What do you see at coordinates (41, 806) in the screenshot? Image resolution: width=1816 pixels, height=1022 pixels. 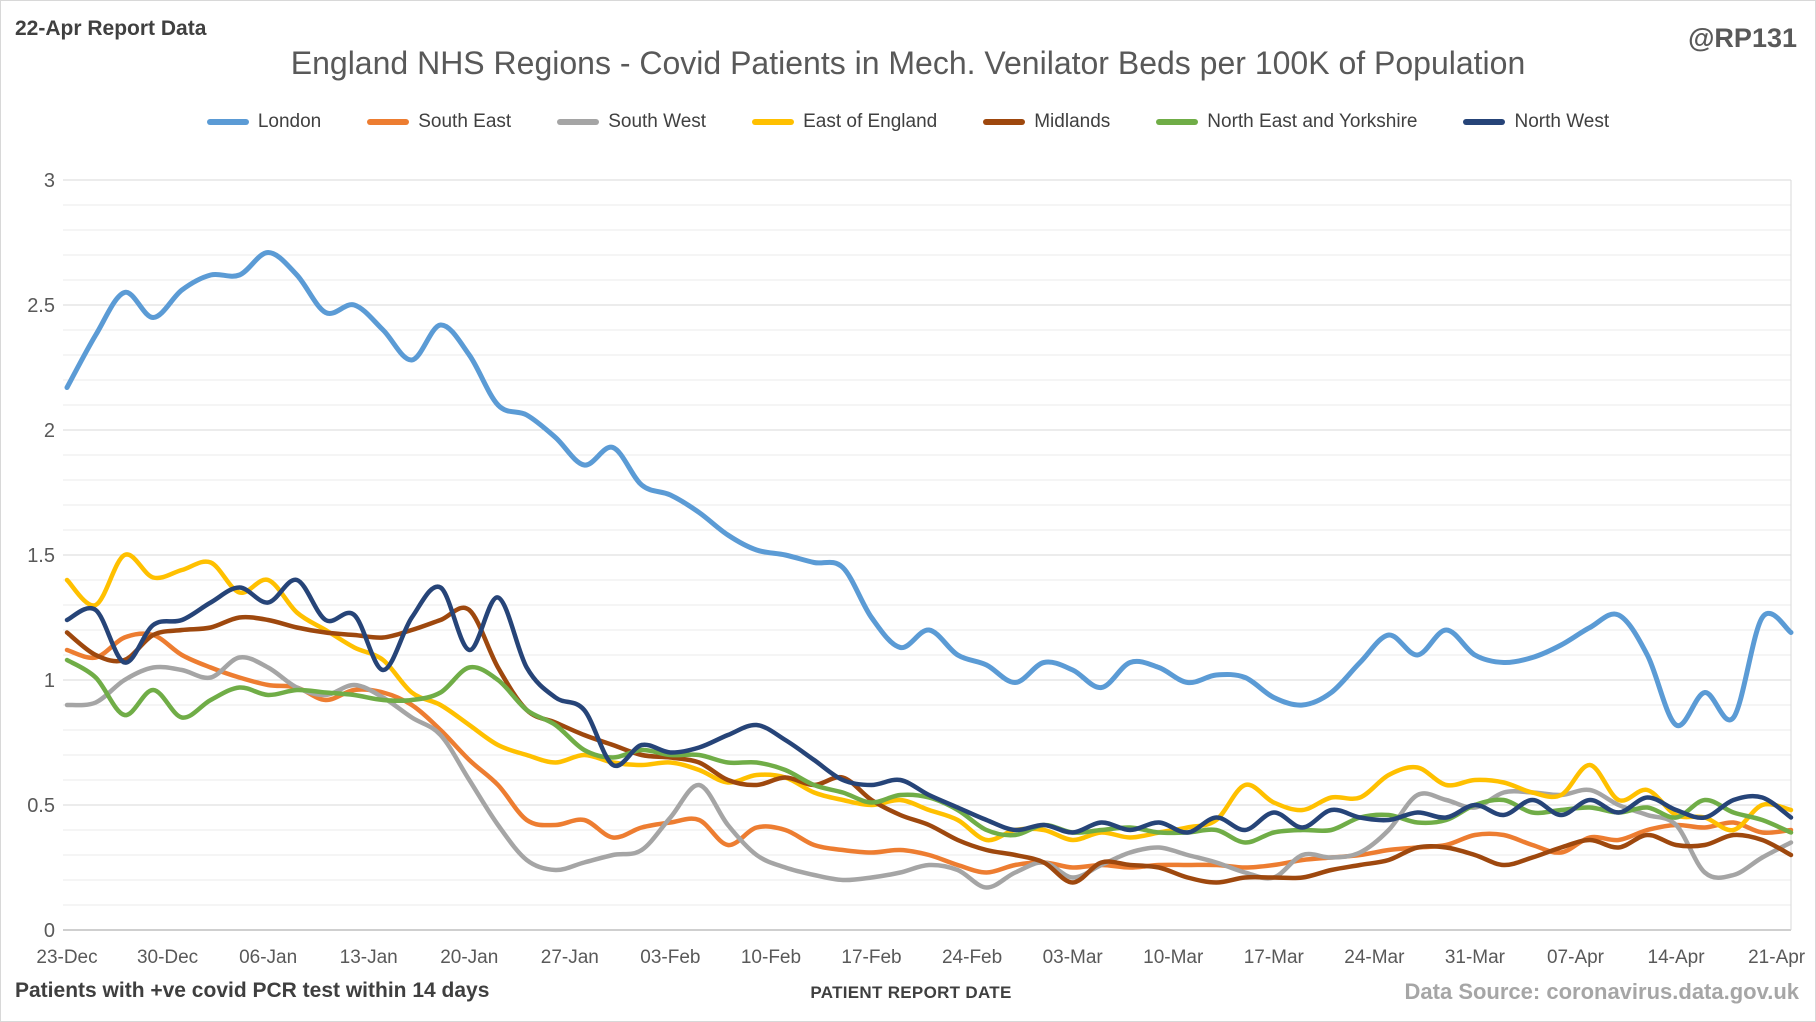 I see `y-tick-label: 0.5` at bounding box center [41, 806].